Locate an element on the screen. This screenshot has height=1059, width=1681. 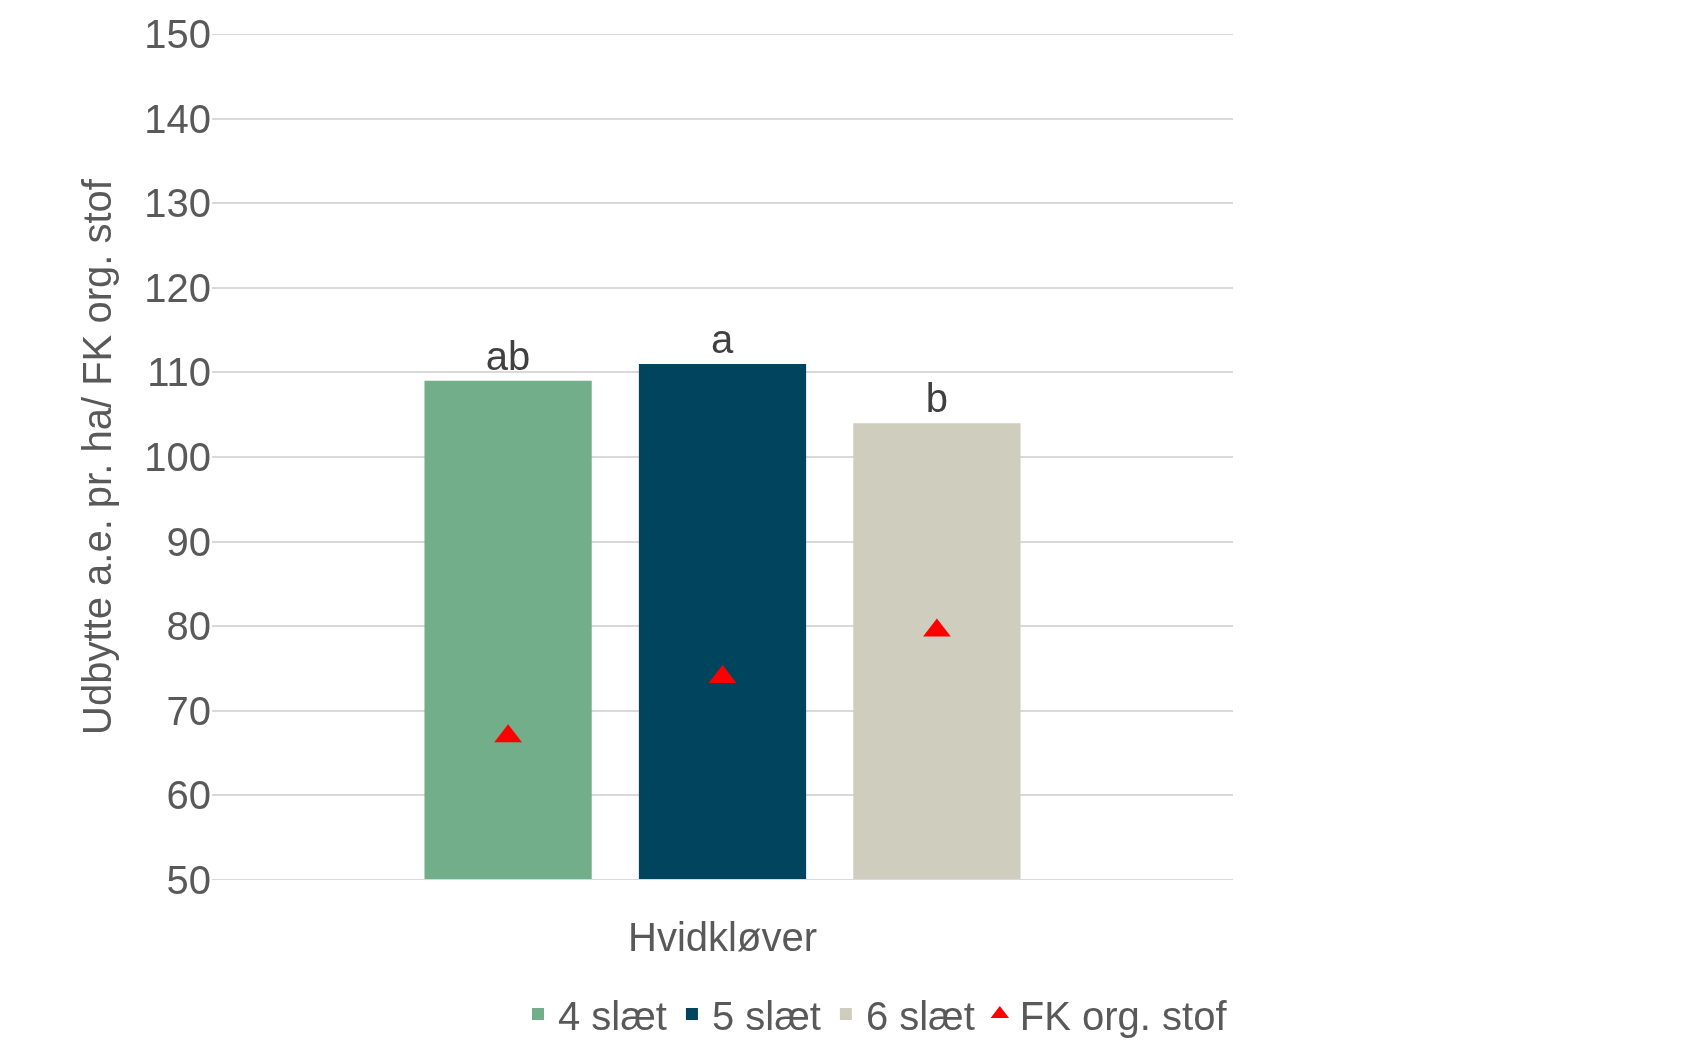
legend-label: FK org. stof is located at coordinates (1123, 1015).